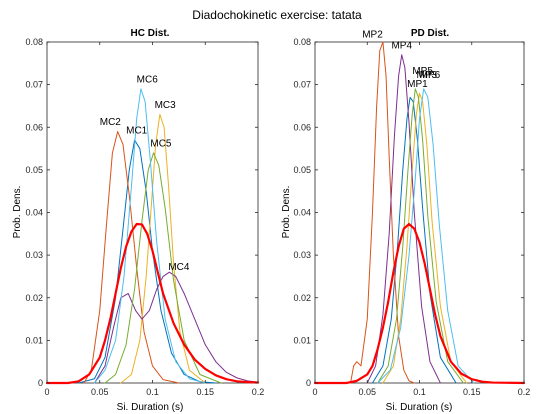 The image size is (541, 414). What do you see at coordinates (34, 85) in the screenshot?
I see `hc-ytick-label: 0.07` at bounding box center [34, 85].